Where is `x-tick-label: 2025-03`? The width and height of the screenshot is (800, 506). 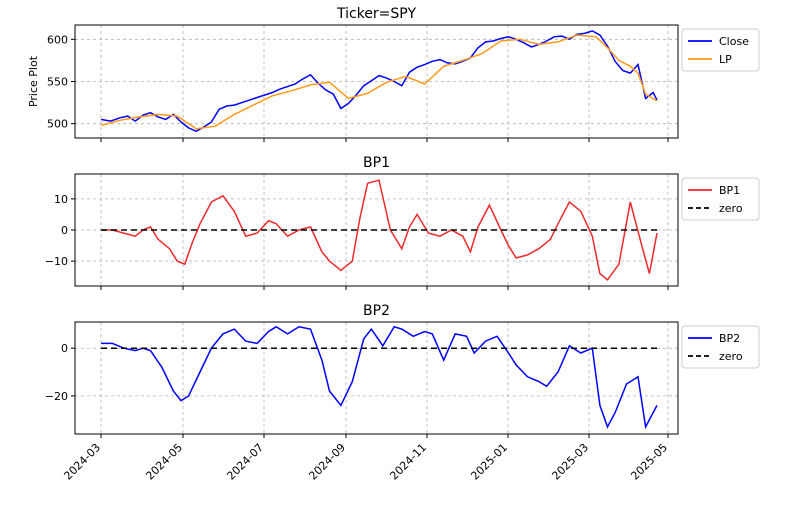
x-tick-label: 2025-03 is located at coordinates (570, 462).